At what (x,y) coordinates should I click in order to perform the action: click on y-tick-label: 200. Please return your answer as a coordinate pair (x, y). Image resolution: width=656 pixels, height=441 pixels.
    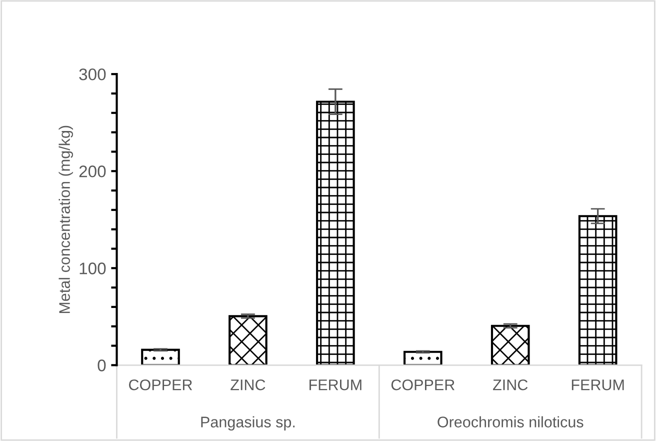
    Looking at the image, I should click on (92, 172).